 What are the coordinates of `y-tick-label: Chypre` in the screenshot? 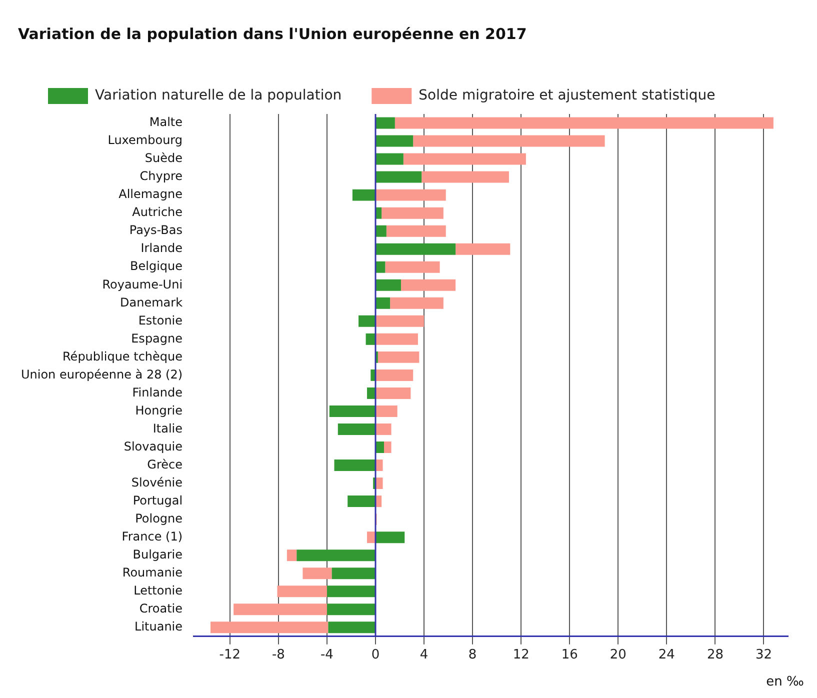 It's located at (161, 176).